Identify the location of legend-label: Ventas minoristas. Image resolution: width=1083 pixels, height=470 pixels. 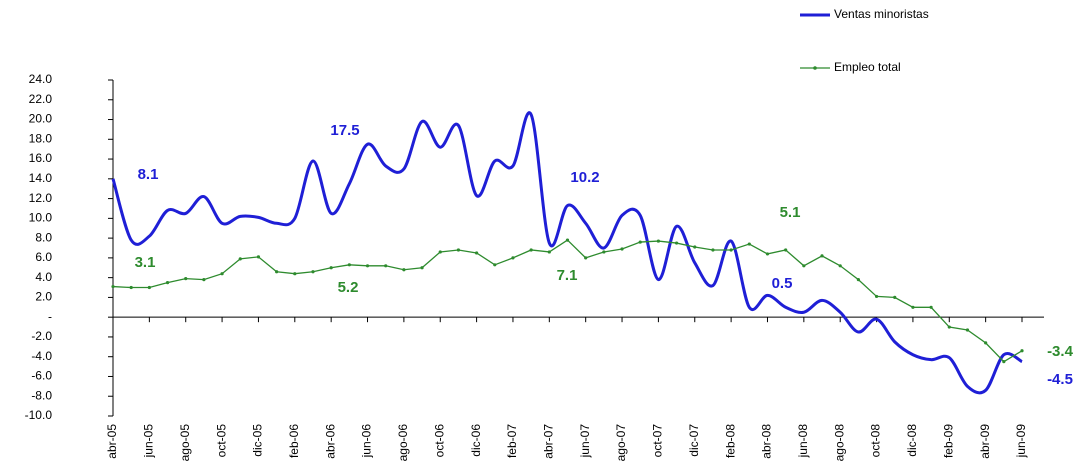
(881, 14).